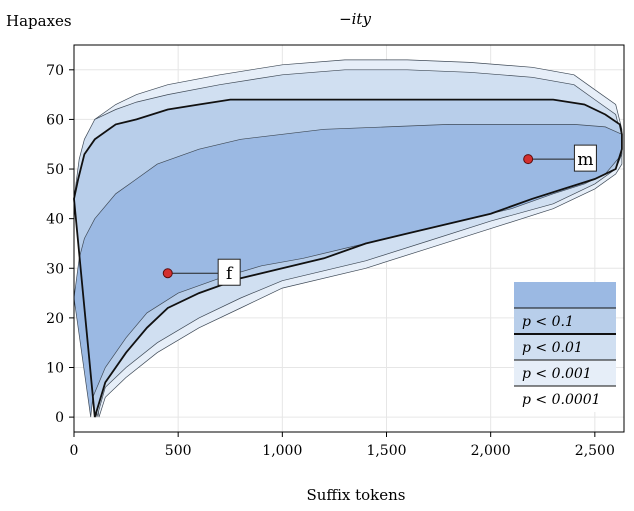 The image size is (634, 511). Describe the element at coordinates (74, 451) in the screenshot. I see `x-tick-label-0: 0` at that location.